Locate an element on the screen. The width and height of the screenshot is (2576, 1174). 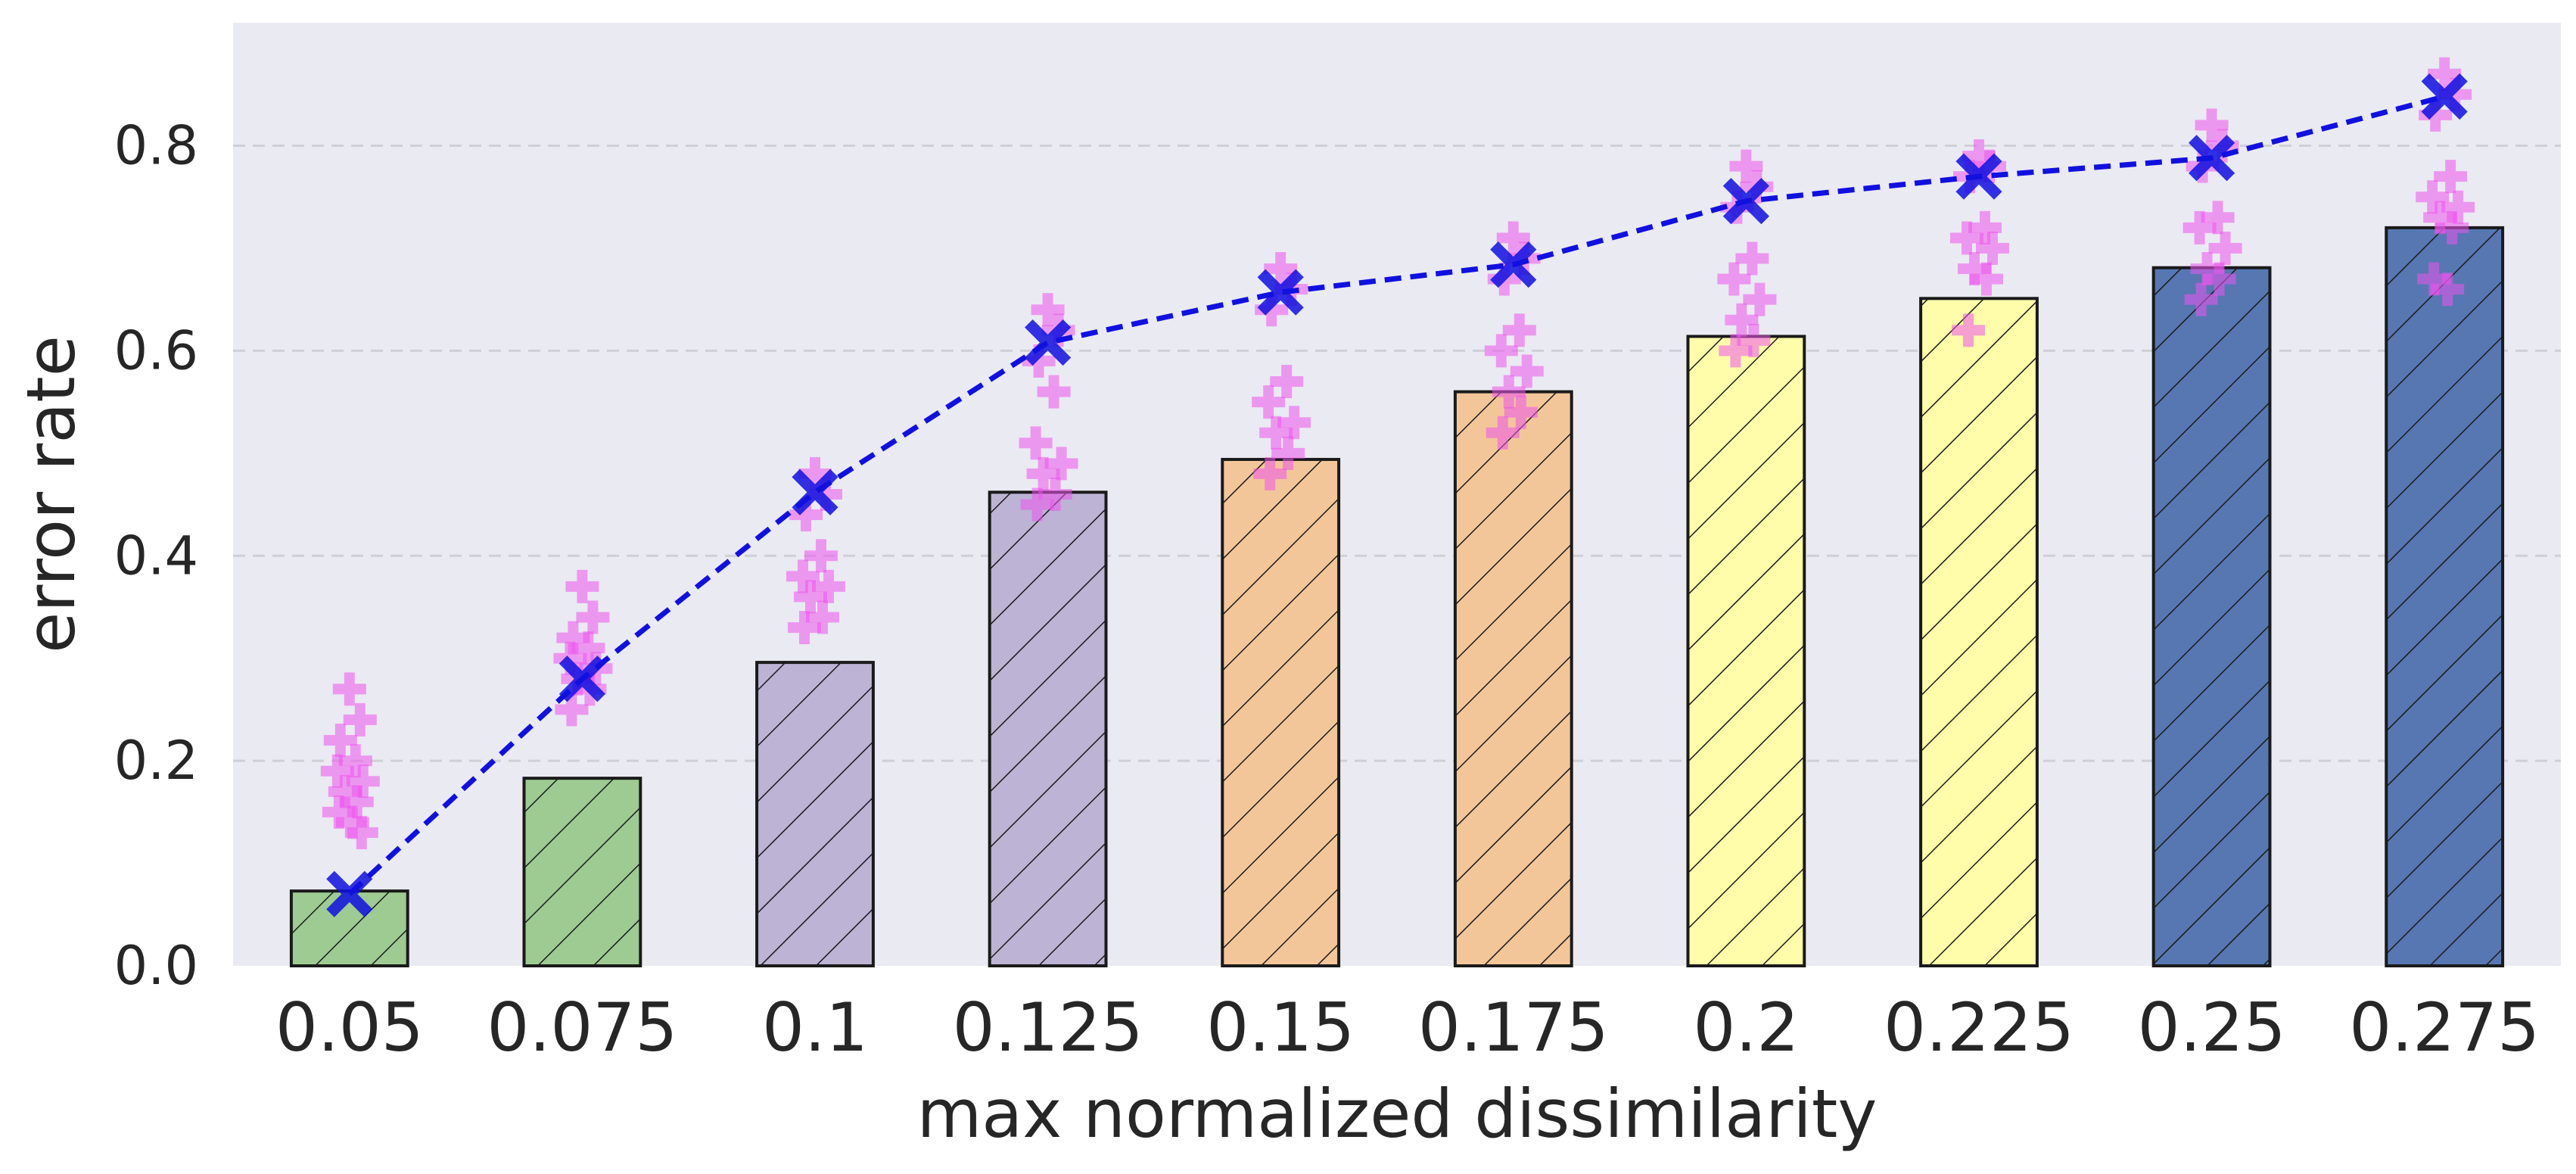
y-tick-label: 0.2 is located at coordinates (156, 761).